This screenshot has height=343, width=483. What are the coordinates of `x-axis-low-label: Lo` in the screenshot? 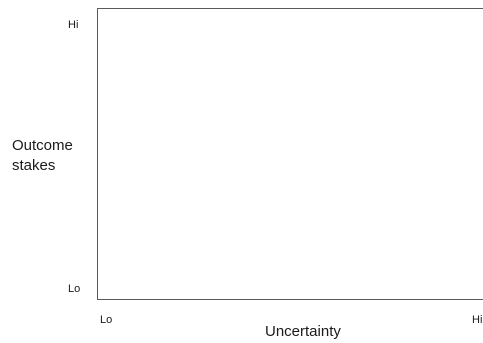 It's located at (106, 320).